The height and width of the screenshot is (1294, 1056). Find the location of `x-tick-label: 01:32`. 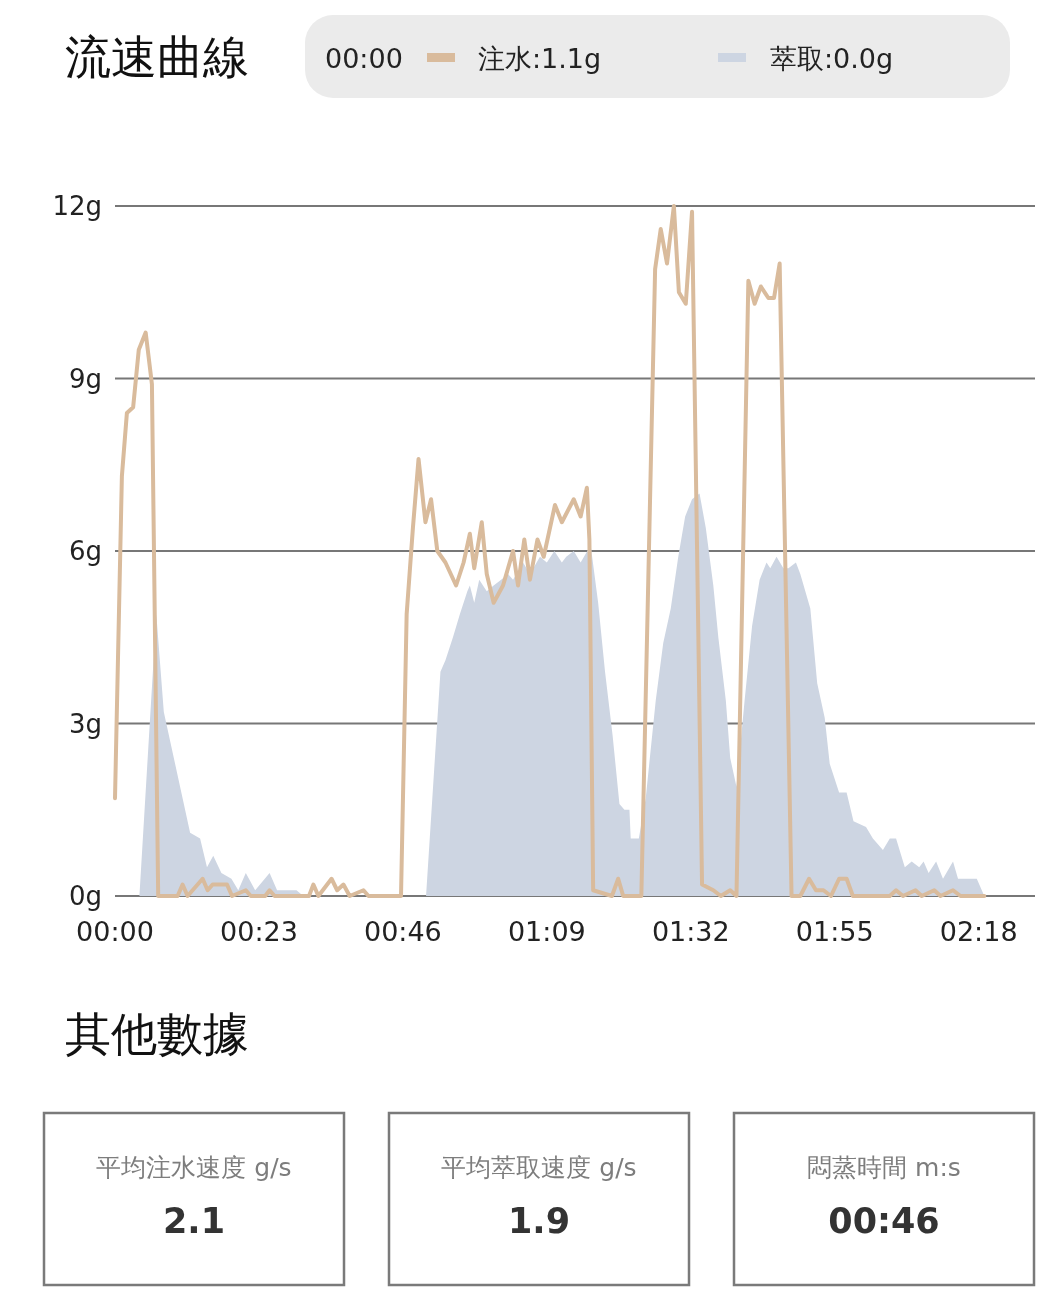

x-tick-label: 01:32 is located at coordinates (690, 931).